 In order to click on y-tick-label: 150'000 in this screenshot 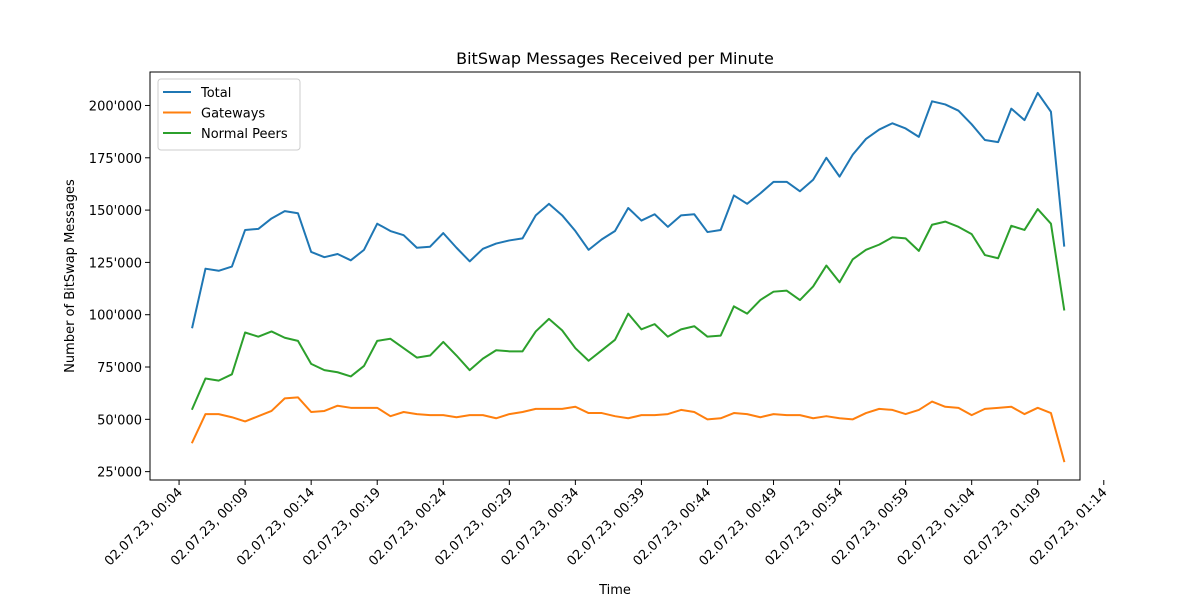, I will do `click(115, 211)`.